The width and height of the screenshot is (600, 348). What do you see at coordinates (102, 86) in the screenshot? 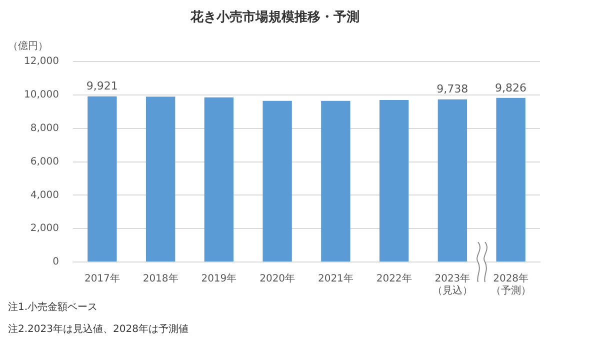
I see `data-label: 9,921` at bounding box center [102, 86].